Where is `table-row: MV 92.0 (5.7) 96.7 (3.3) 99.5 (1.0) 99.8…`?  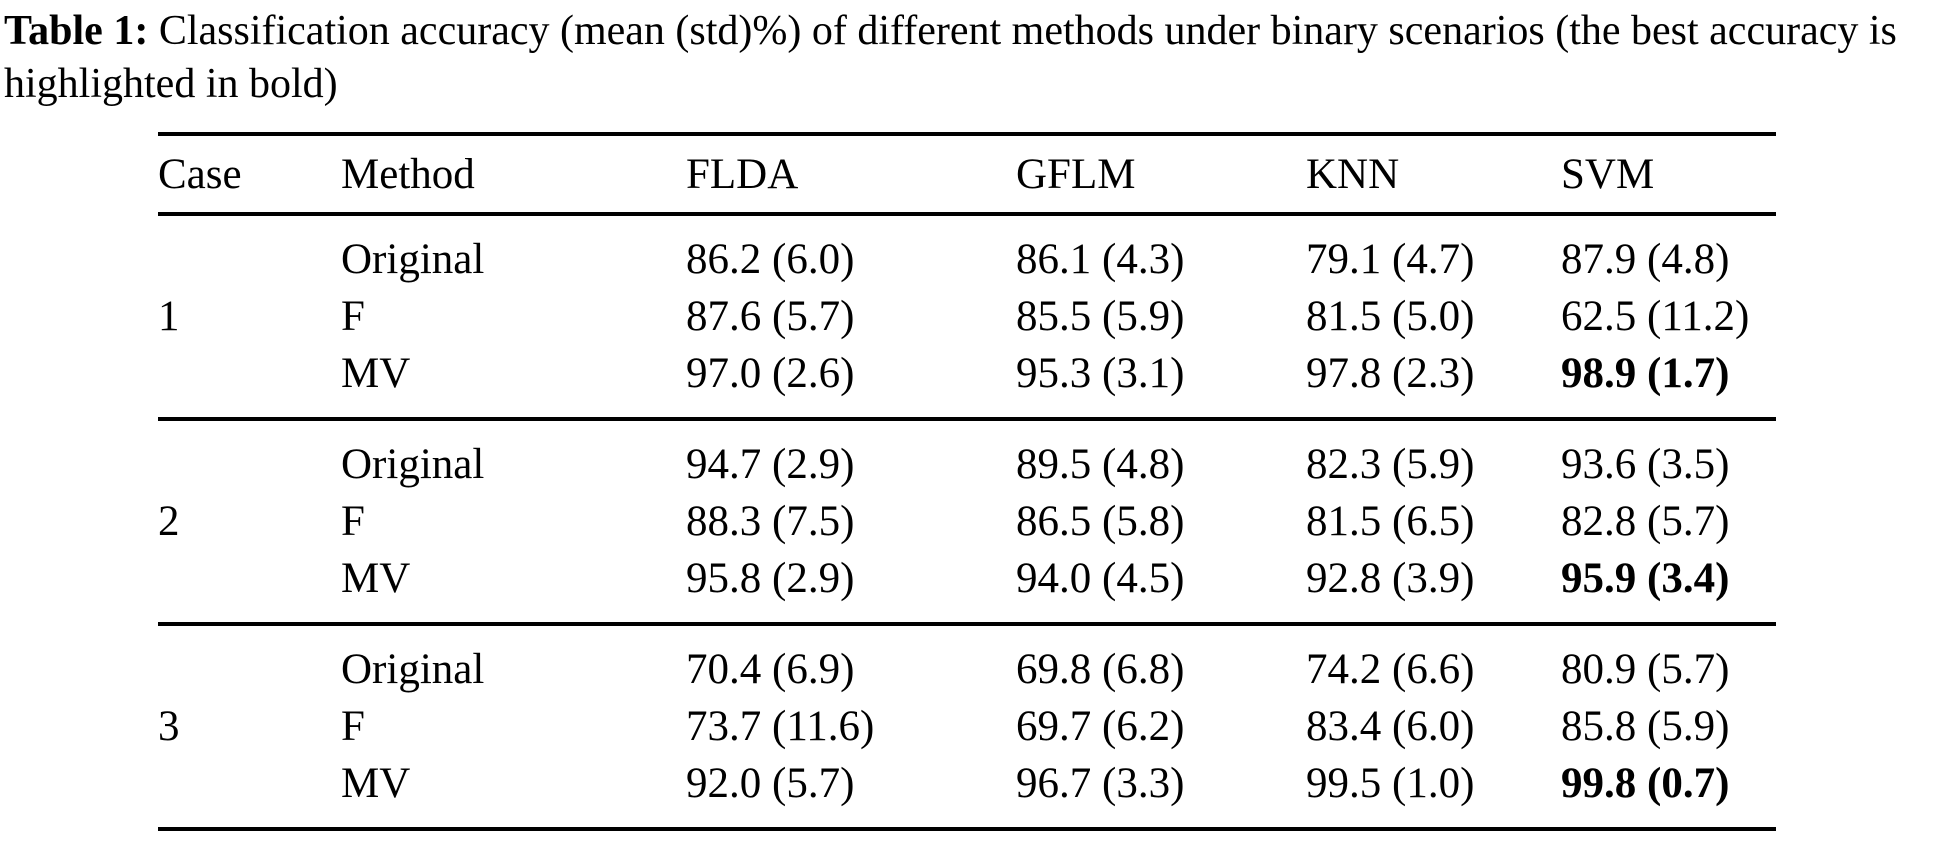 table-row: MV 92.0 (5.7) 96.7 (3.3) 99.5 (1.0) 99.8… is located at coordinates (967, 792).